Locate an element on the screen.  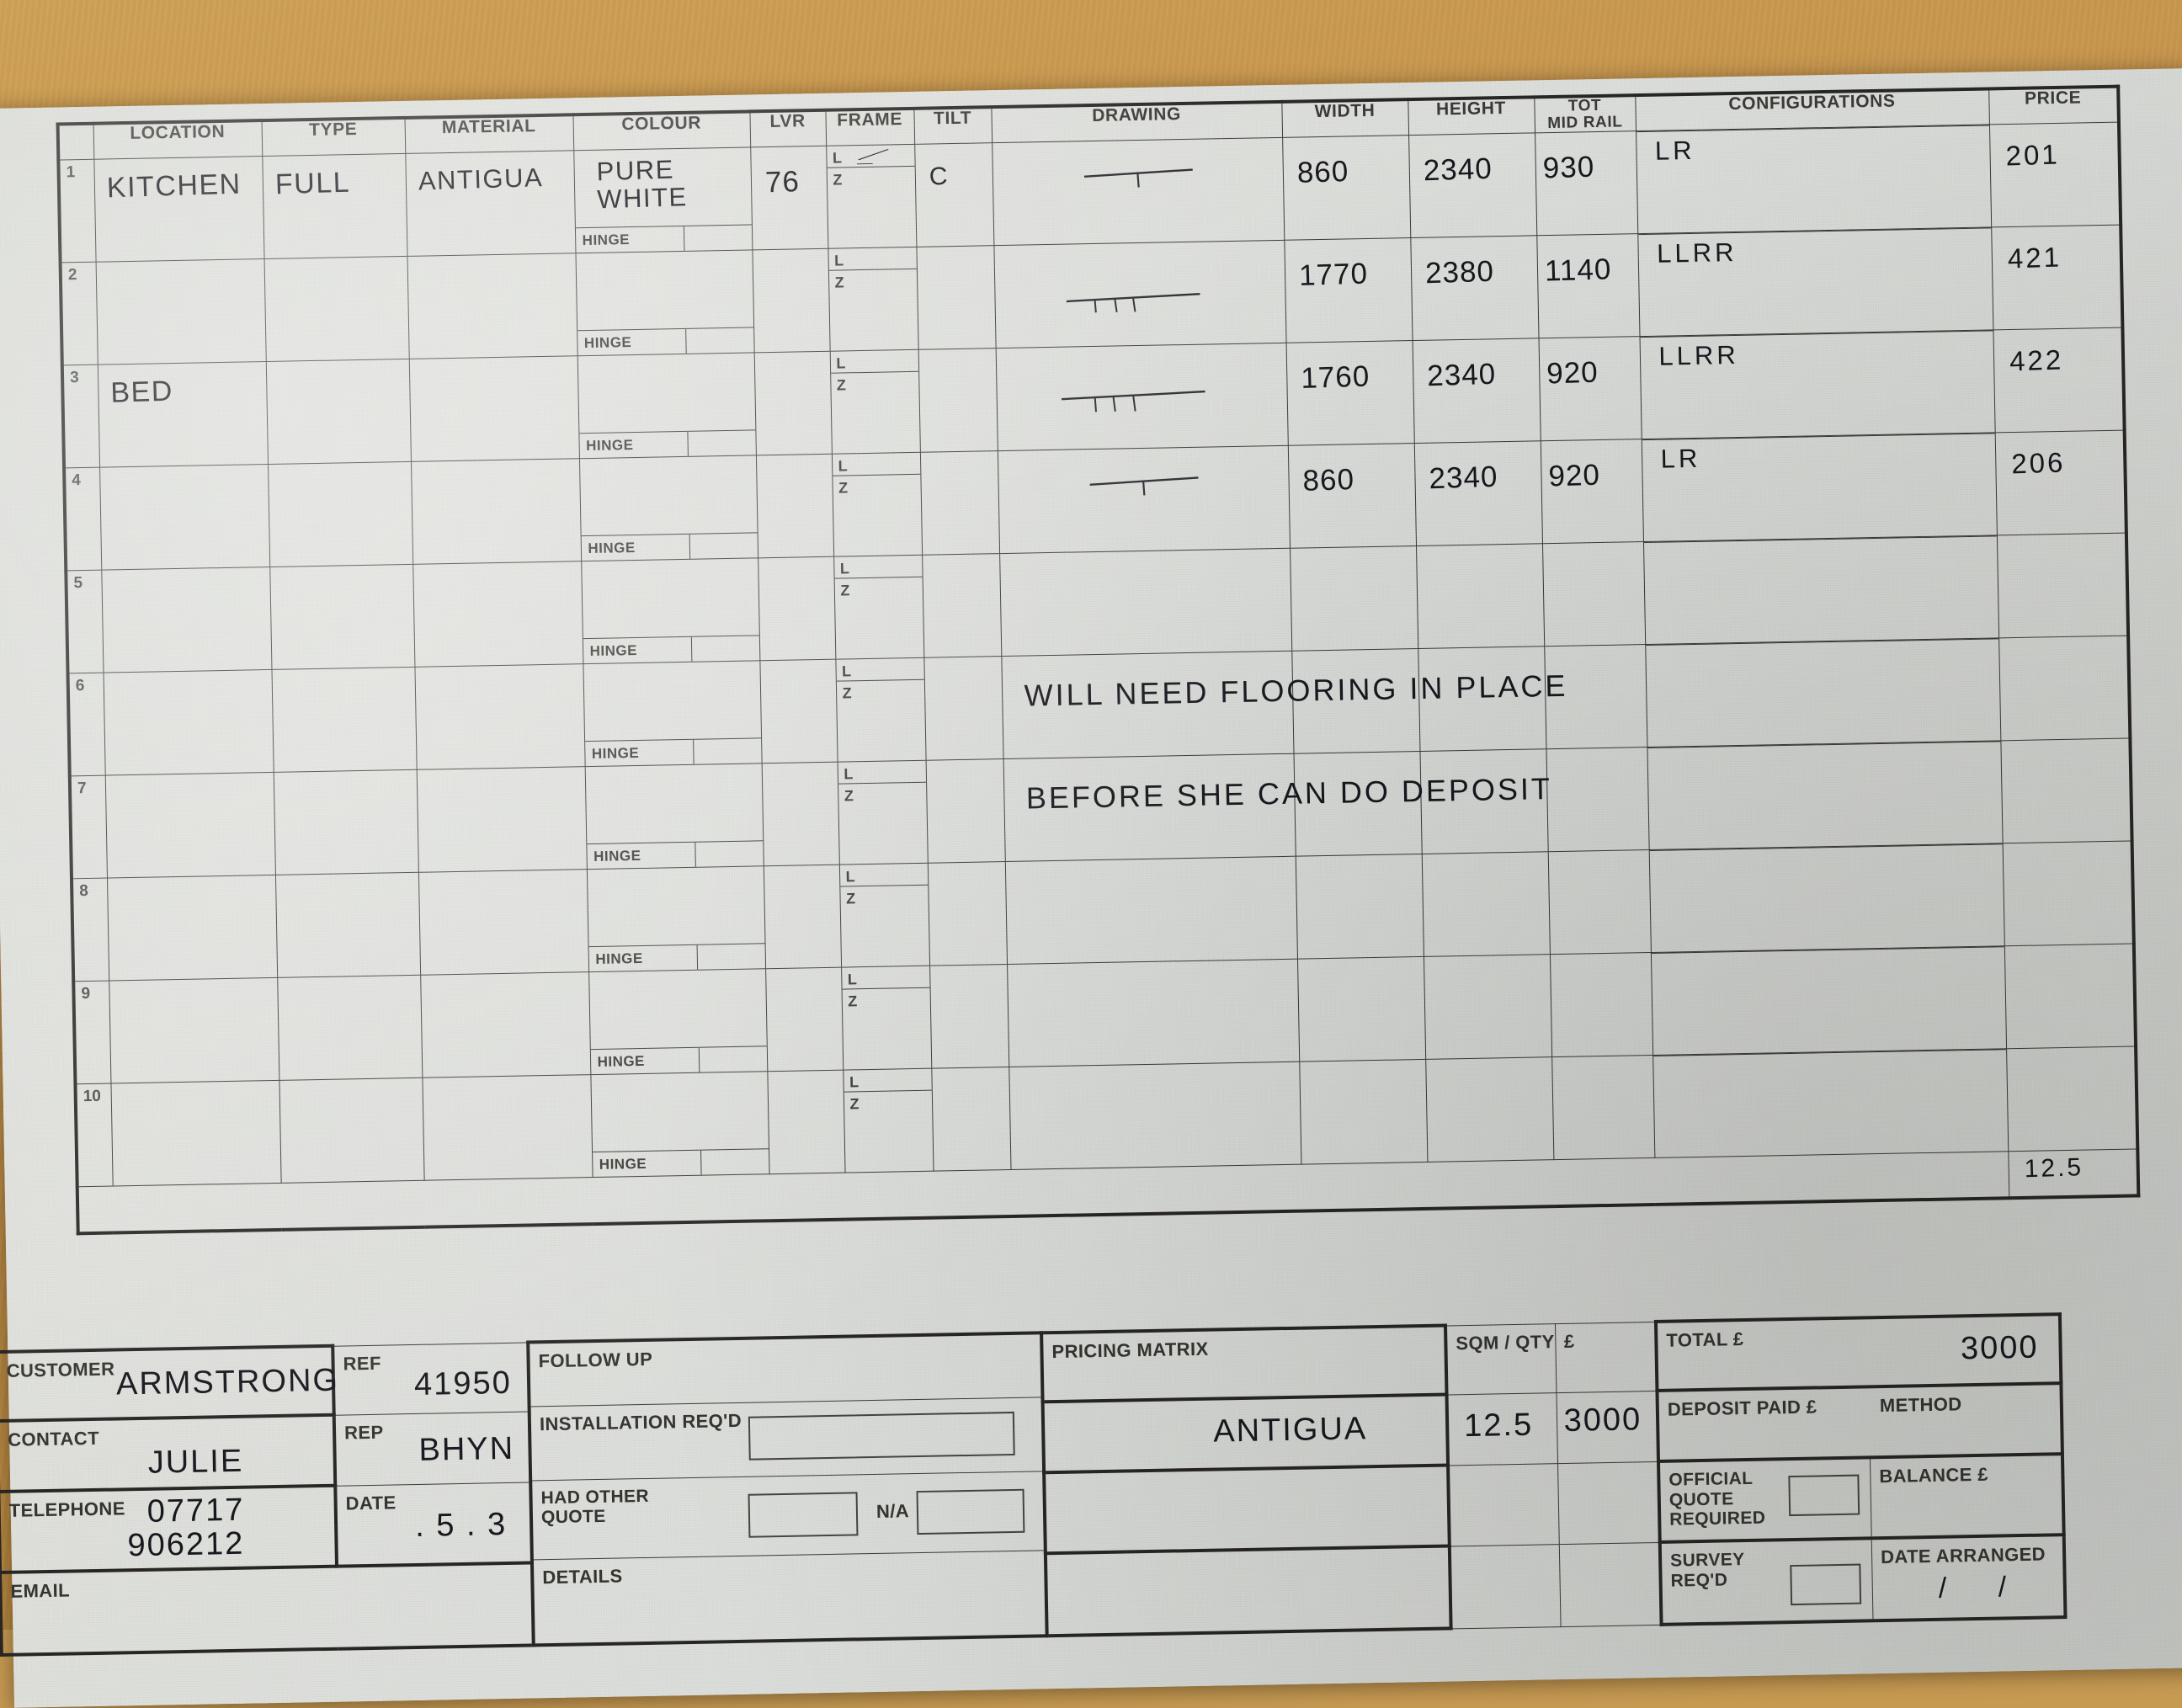
pricing-row-1-sqm: 12.5 is located at coordinates (1502, 1429).